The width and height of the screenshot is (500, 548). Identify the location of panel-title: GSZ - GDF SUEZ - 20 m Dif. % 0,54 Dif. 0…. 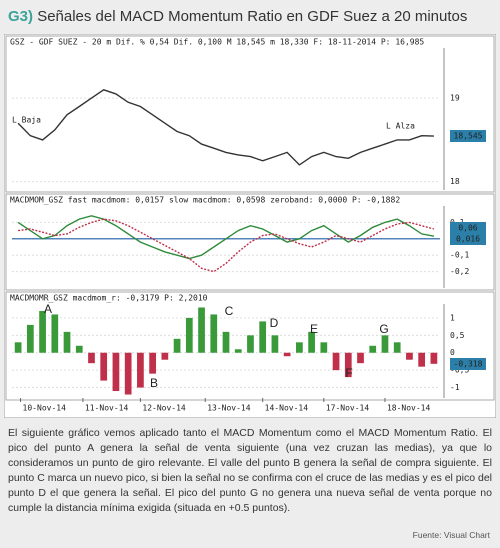
(217, 42).